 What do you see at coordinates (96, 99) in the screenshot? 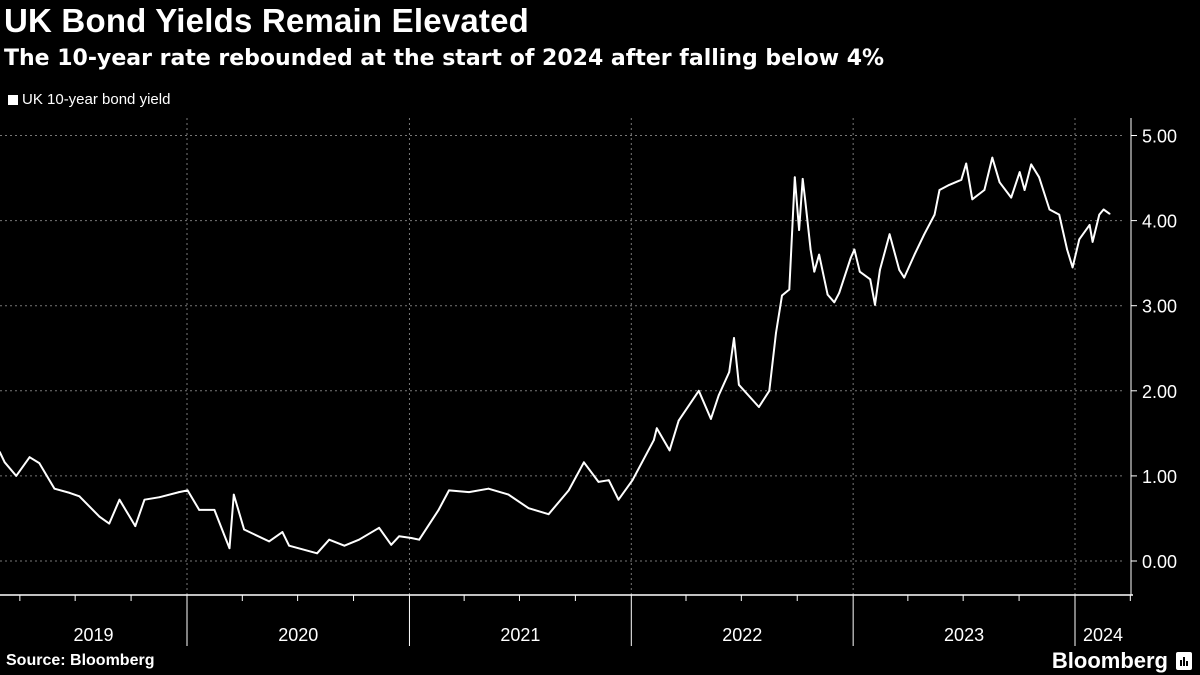
I see `legend-label: UK 10-year bond yield` at bounding box center [96, 99].